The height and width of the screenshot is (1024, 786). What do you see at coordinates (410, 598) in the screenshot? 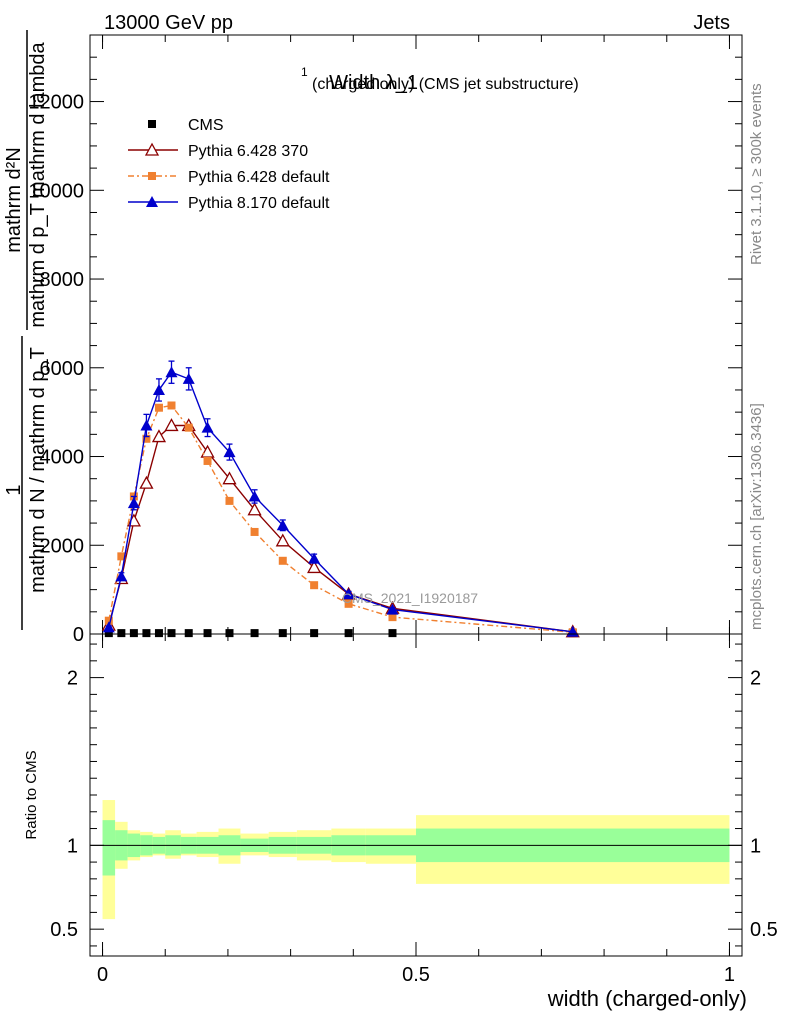
I see `watermark: CMS_2021_I1920187` at bounding box center [410, 598].